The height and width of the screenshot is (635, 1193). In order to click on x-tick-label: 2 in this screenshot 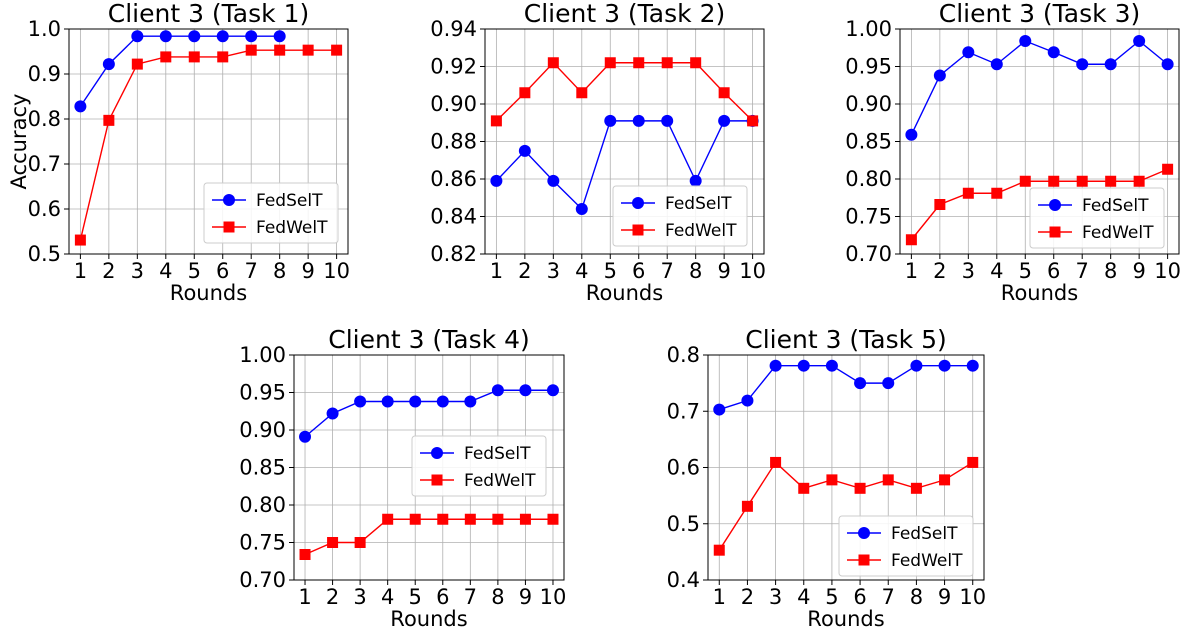, I will do `click(524, 271)`.